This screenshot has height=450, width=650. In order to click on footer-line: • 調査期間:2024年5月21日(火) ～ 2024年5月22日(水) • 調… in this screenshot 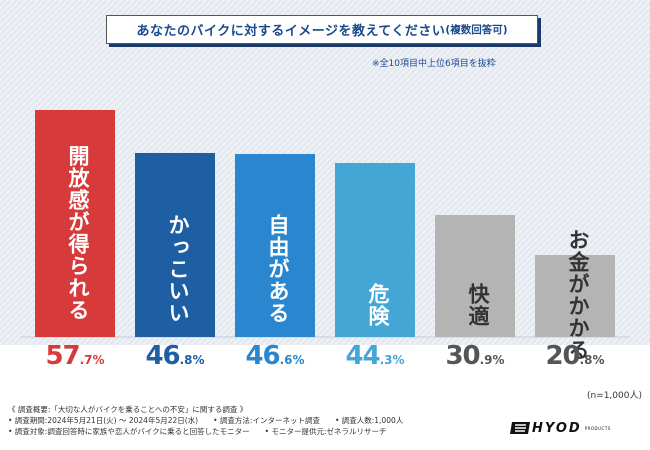, I will do `click(206, 420)`.